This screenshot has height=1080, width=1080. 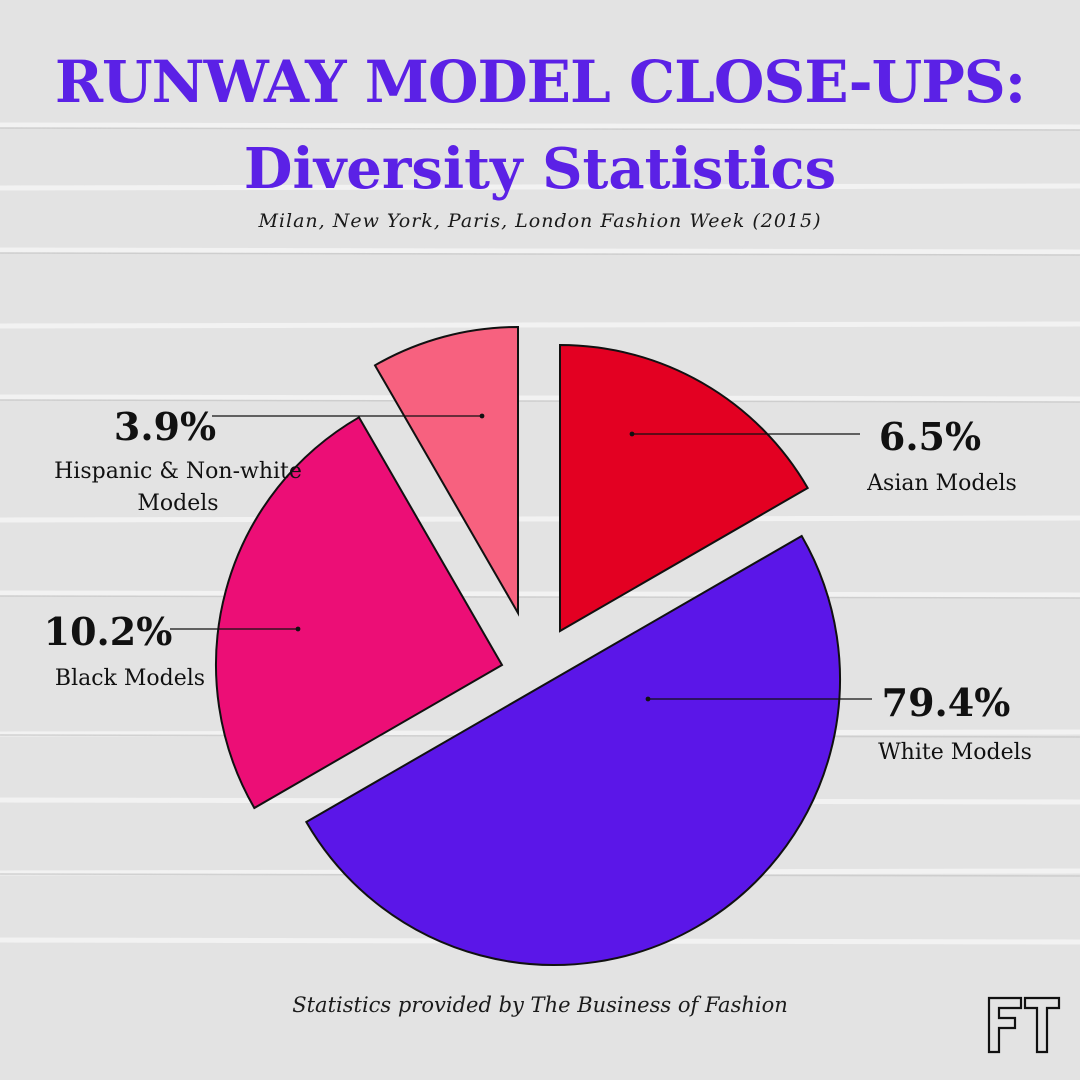 What do you see at coordinates (632, 434) in the screenshot?
I see `dot-asian` at bounding box center [632, 434].